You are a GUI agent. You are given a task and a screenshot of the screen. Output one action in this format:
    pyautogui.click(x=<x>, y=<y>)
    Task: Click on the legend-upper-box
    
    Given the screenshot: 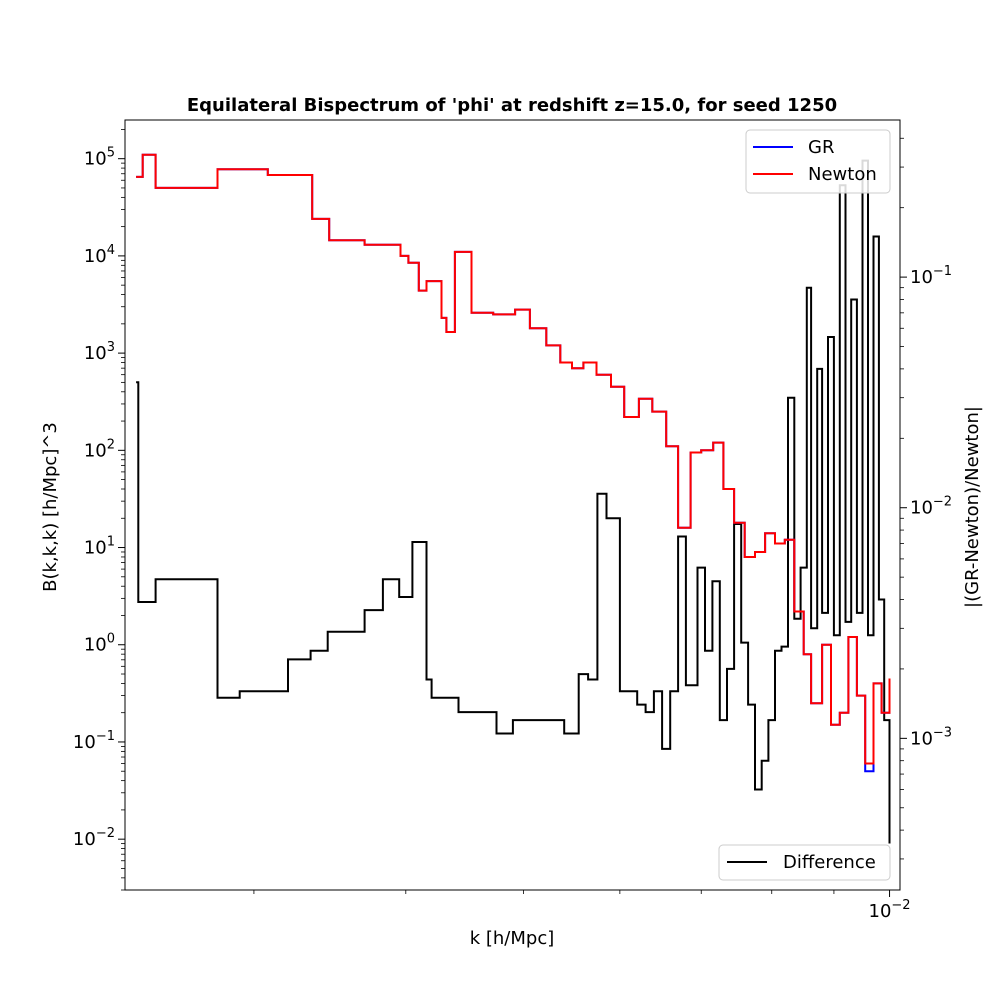 What is the action you would take?
    pyautogui.click(x=818, y=161)
    